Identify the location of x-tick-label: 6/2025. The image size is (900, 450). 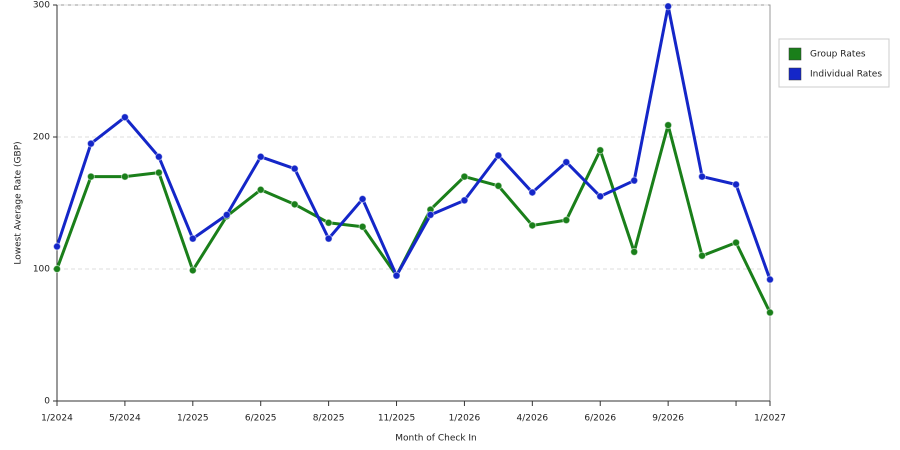
(261, 419).